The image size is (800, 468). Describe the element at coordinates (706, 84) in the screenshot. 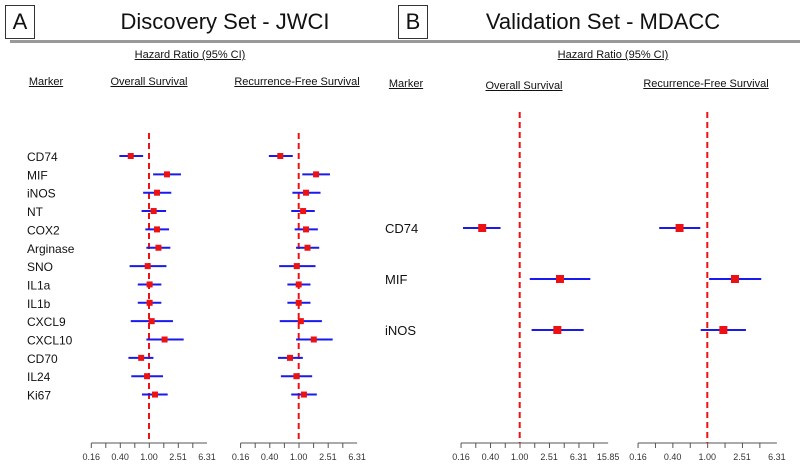

I see `panel-b-rfs-header: Recurrence-Free Survival` at that location.